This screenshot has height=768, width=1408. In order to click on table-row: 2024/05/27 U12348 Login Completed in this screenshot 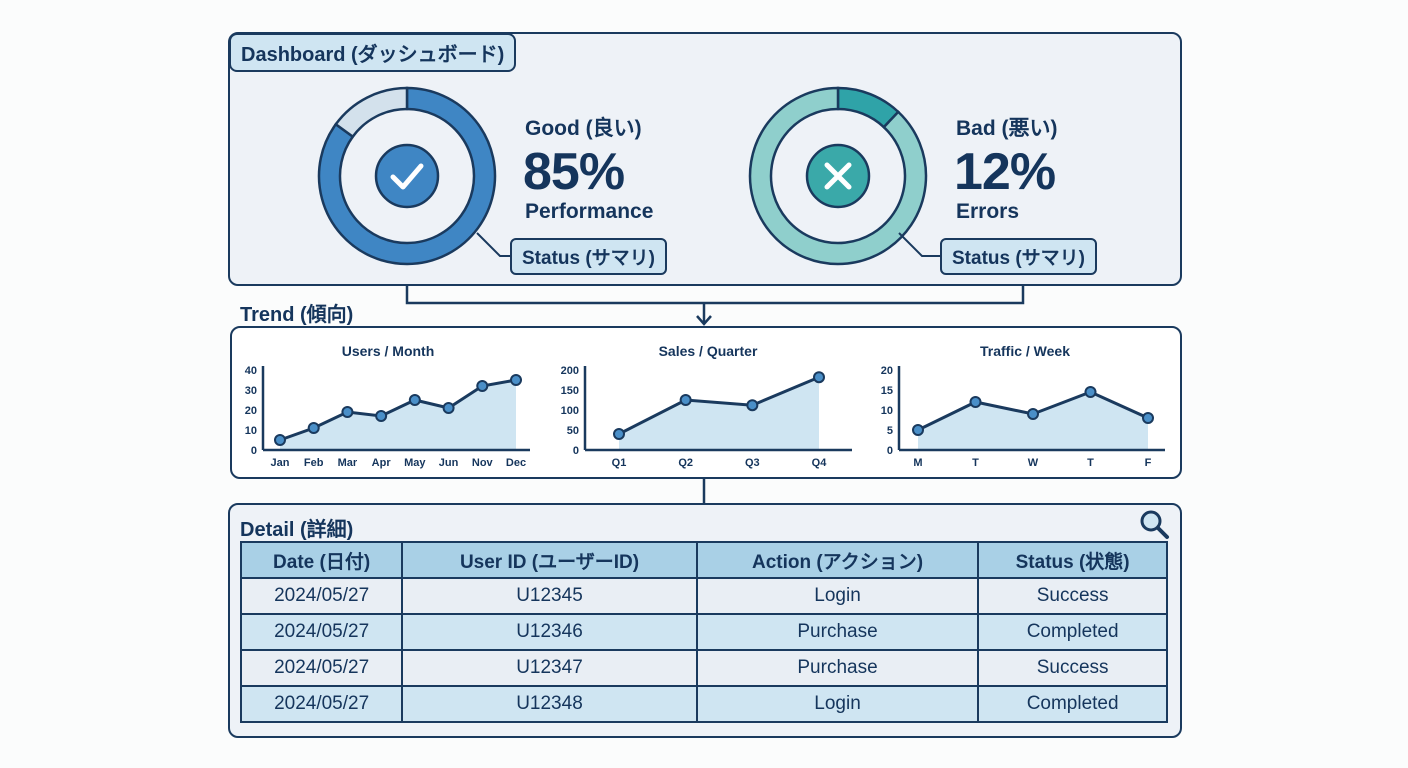, I will do `click(703, 704)`.